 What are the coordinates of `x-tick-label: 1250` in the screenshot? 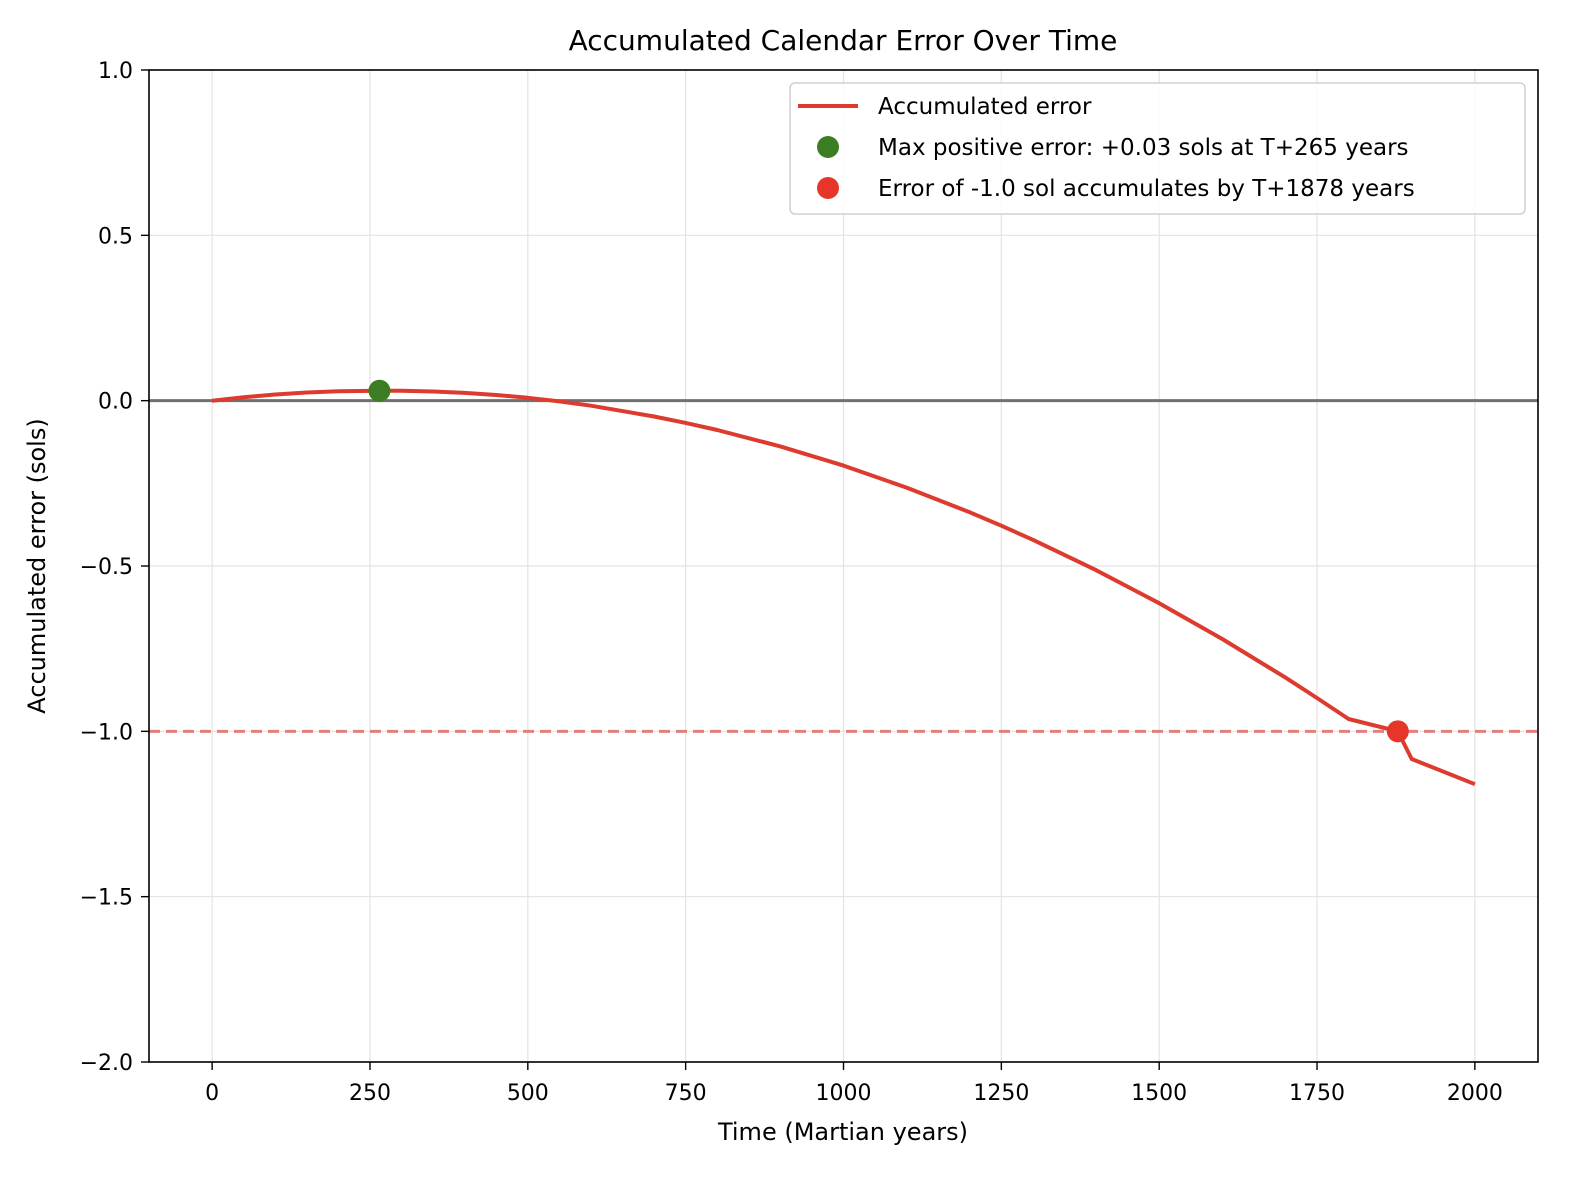 It's located at (1001, 1093).